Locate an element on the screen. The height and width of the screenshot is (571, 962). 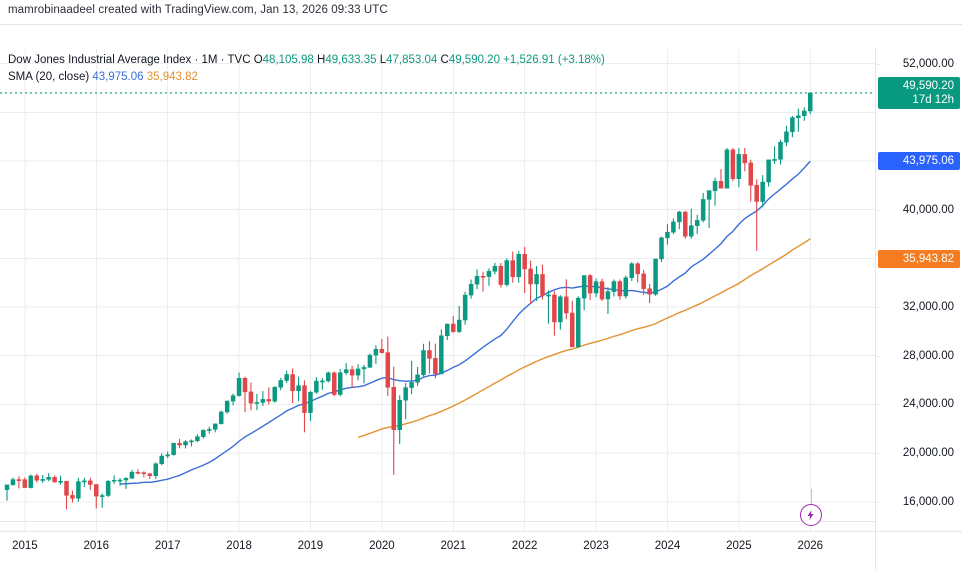
sma20-badge: 43,975.06 is located at coordinates (919, 161).